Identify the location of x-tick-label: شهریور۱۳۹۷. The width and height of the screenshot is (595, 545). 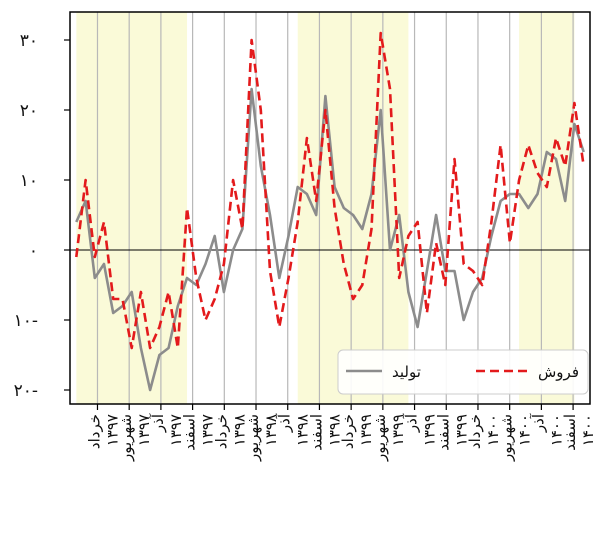
(135, 438).